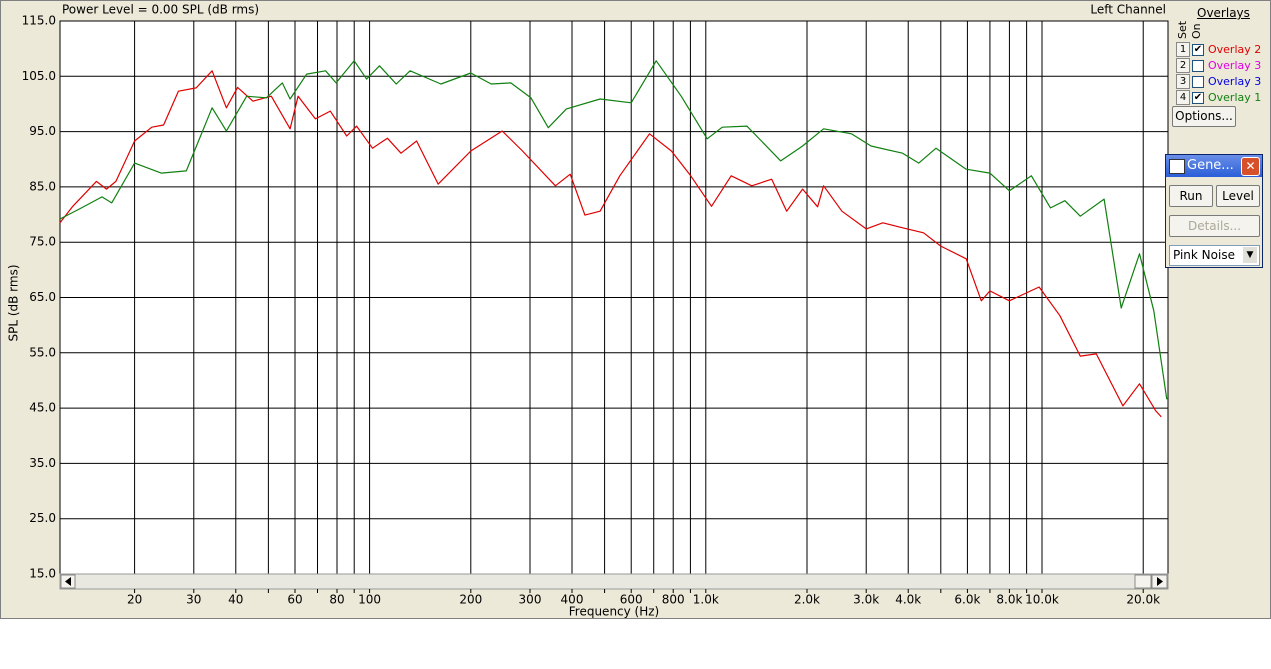 The width and height of the screenshot is (1271, 669). I want to click on scroll-thumb, so click(1143, 581).